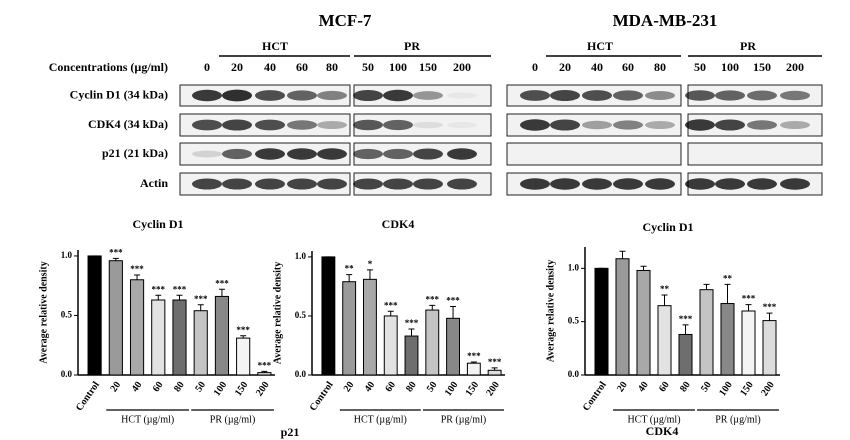 This screenshot has width=850, height=440. Describe the element at coordinates (665, 20) in the screenshot. I see `panel-title: MDA-MB-231` at that location.